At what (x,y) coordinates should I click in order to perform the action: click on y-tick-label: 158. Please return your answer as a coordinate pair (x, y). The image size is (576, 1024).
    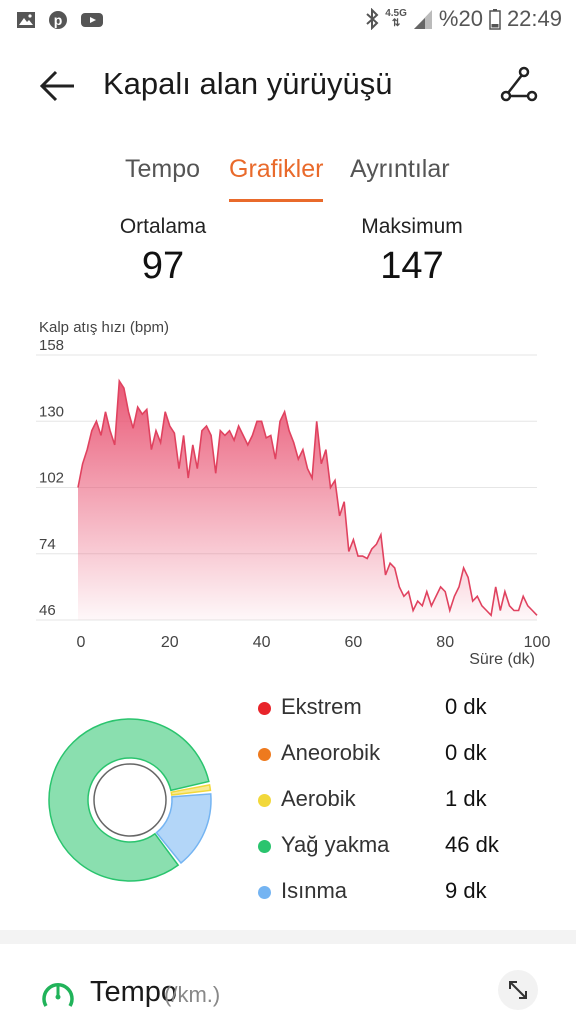
    Looking at the image, I should click on (51, 345).